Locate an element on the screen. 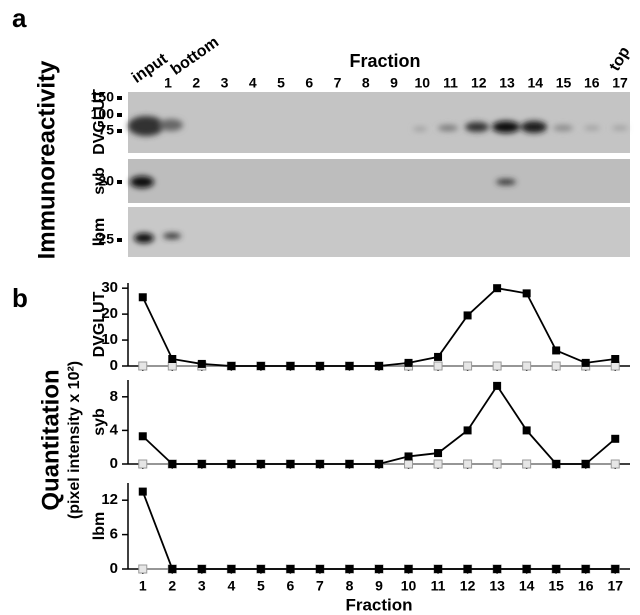 The image size is (640, 615). mw-marker: 25 is located at coordinates (106, 239).